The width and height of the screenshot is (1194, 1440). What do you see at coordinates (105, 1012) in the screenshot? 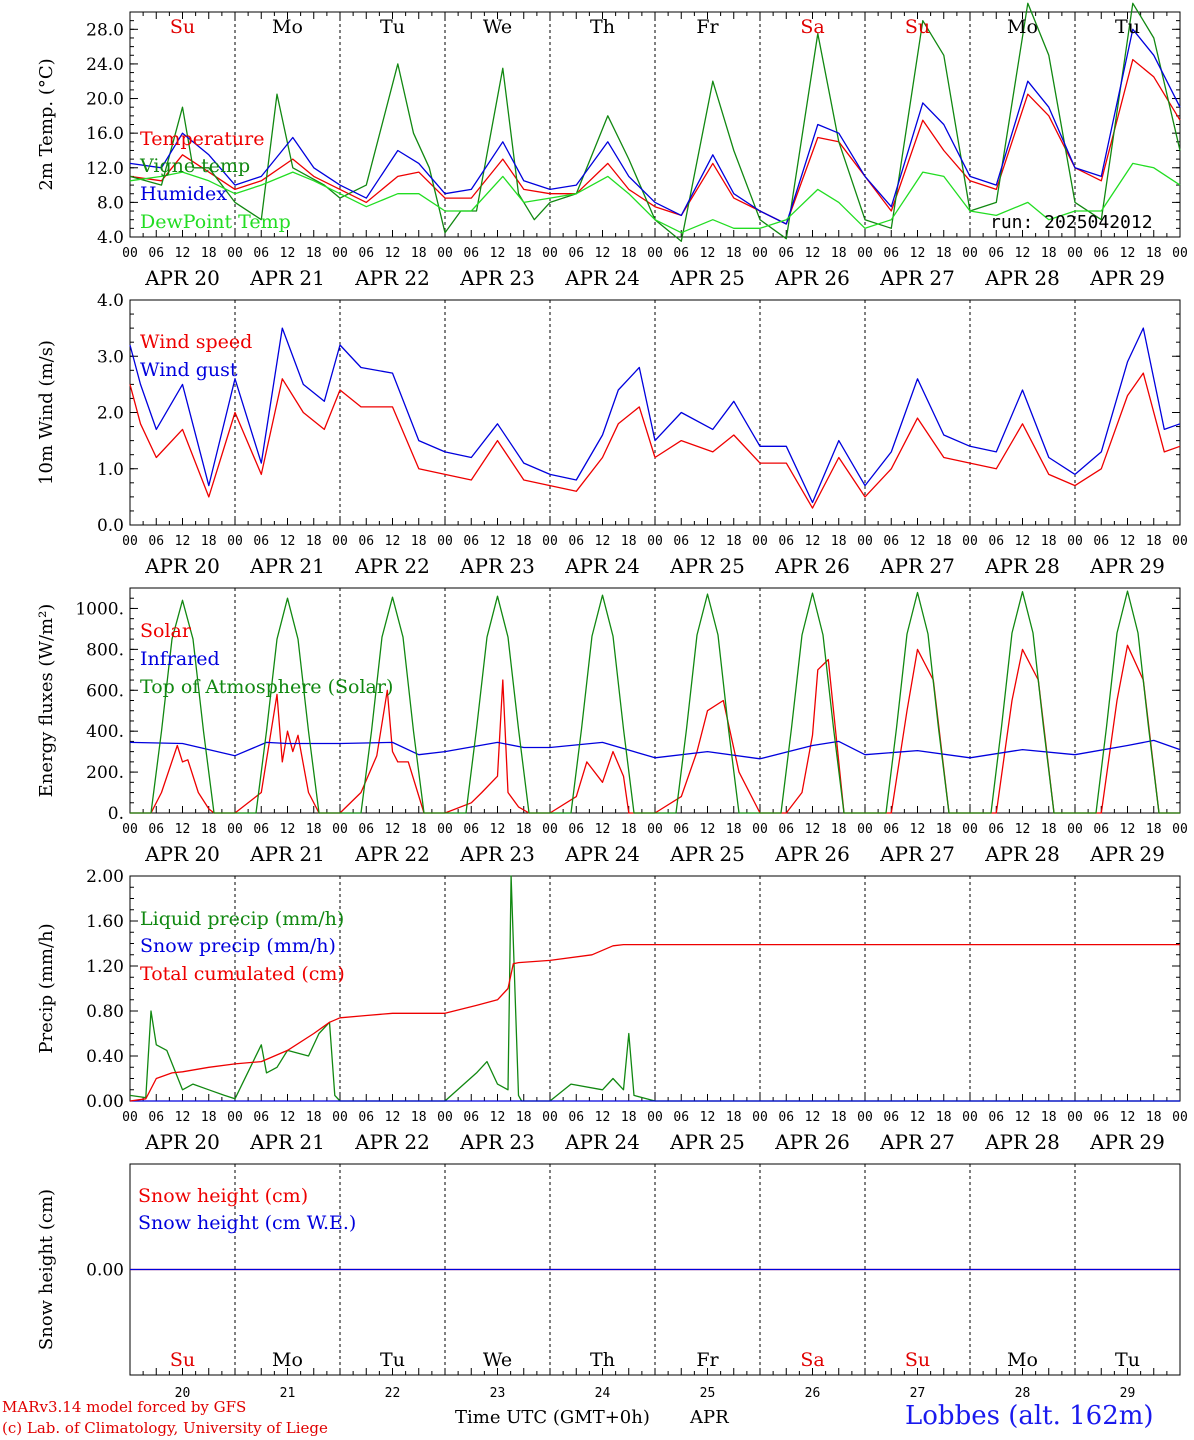
I see `y-tick-label: 0.80` at bounding box center [105, 1012].